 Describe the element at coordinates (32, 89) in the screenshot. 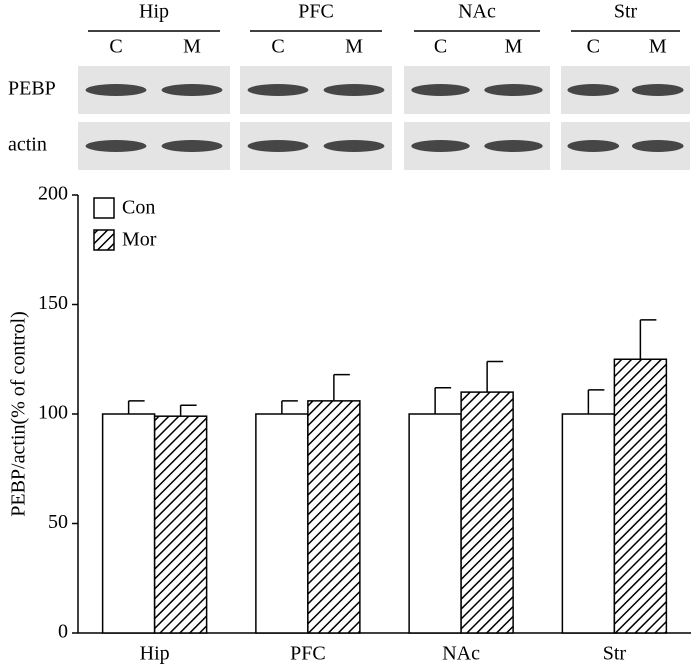

I see `row-label: PEBP` at that location.